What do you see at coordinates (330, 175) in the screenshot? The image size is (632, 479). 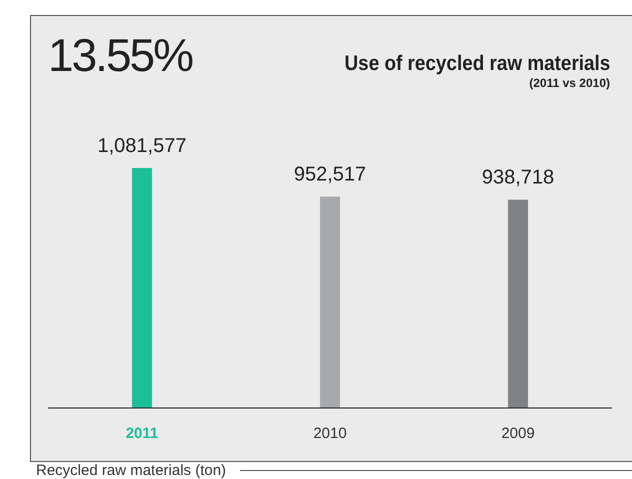 I see `data-label: 952,517` at bounding box center [330, 175].